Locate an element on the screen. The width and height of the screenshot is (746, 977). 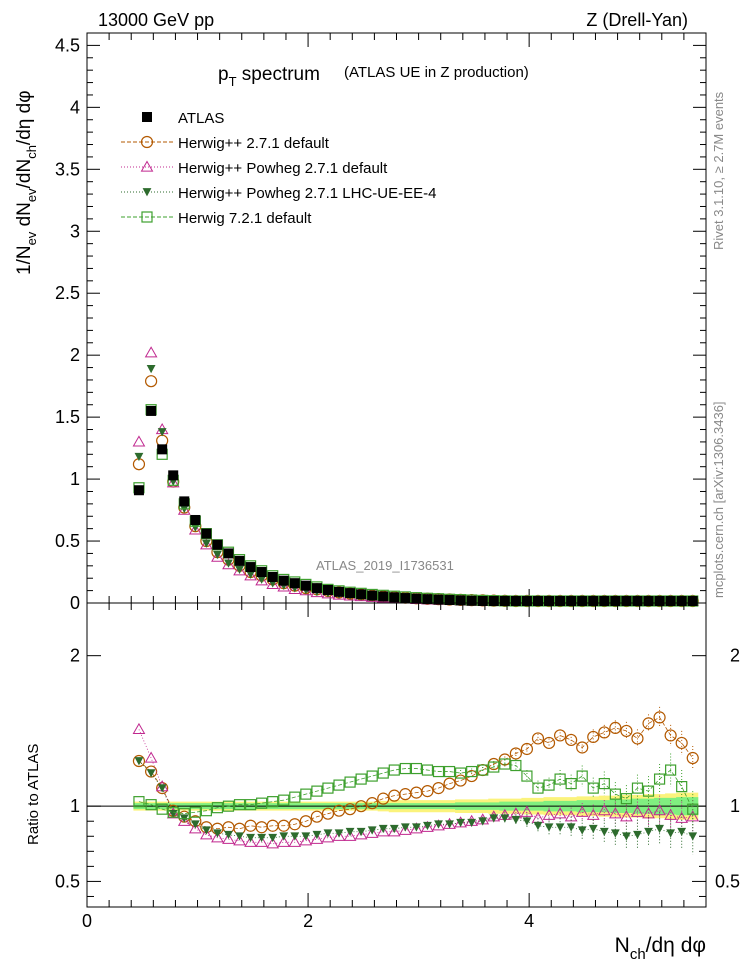
chart-subtitle: (ATLAS UE in Z production) is located at coordinates (436, 72).